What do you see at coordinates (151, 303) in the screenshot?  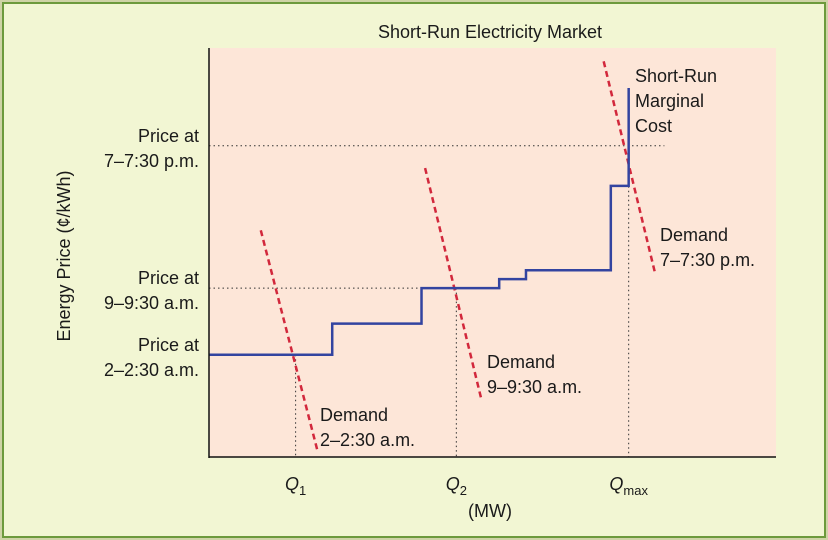 I see `y-tick-label-morning-line: 9–9:30 a.m.` at bounding box center [151, 303].